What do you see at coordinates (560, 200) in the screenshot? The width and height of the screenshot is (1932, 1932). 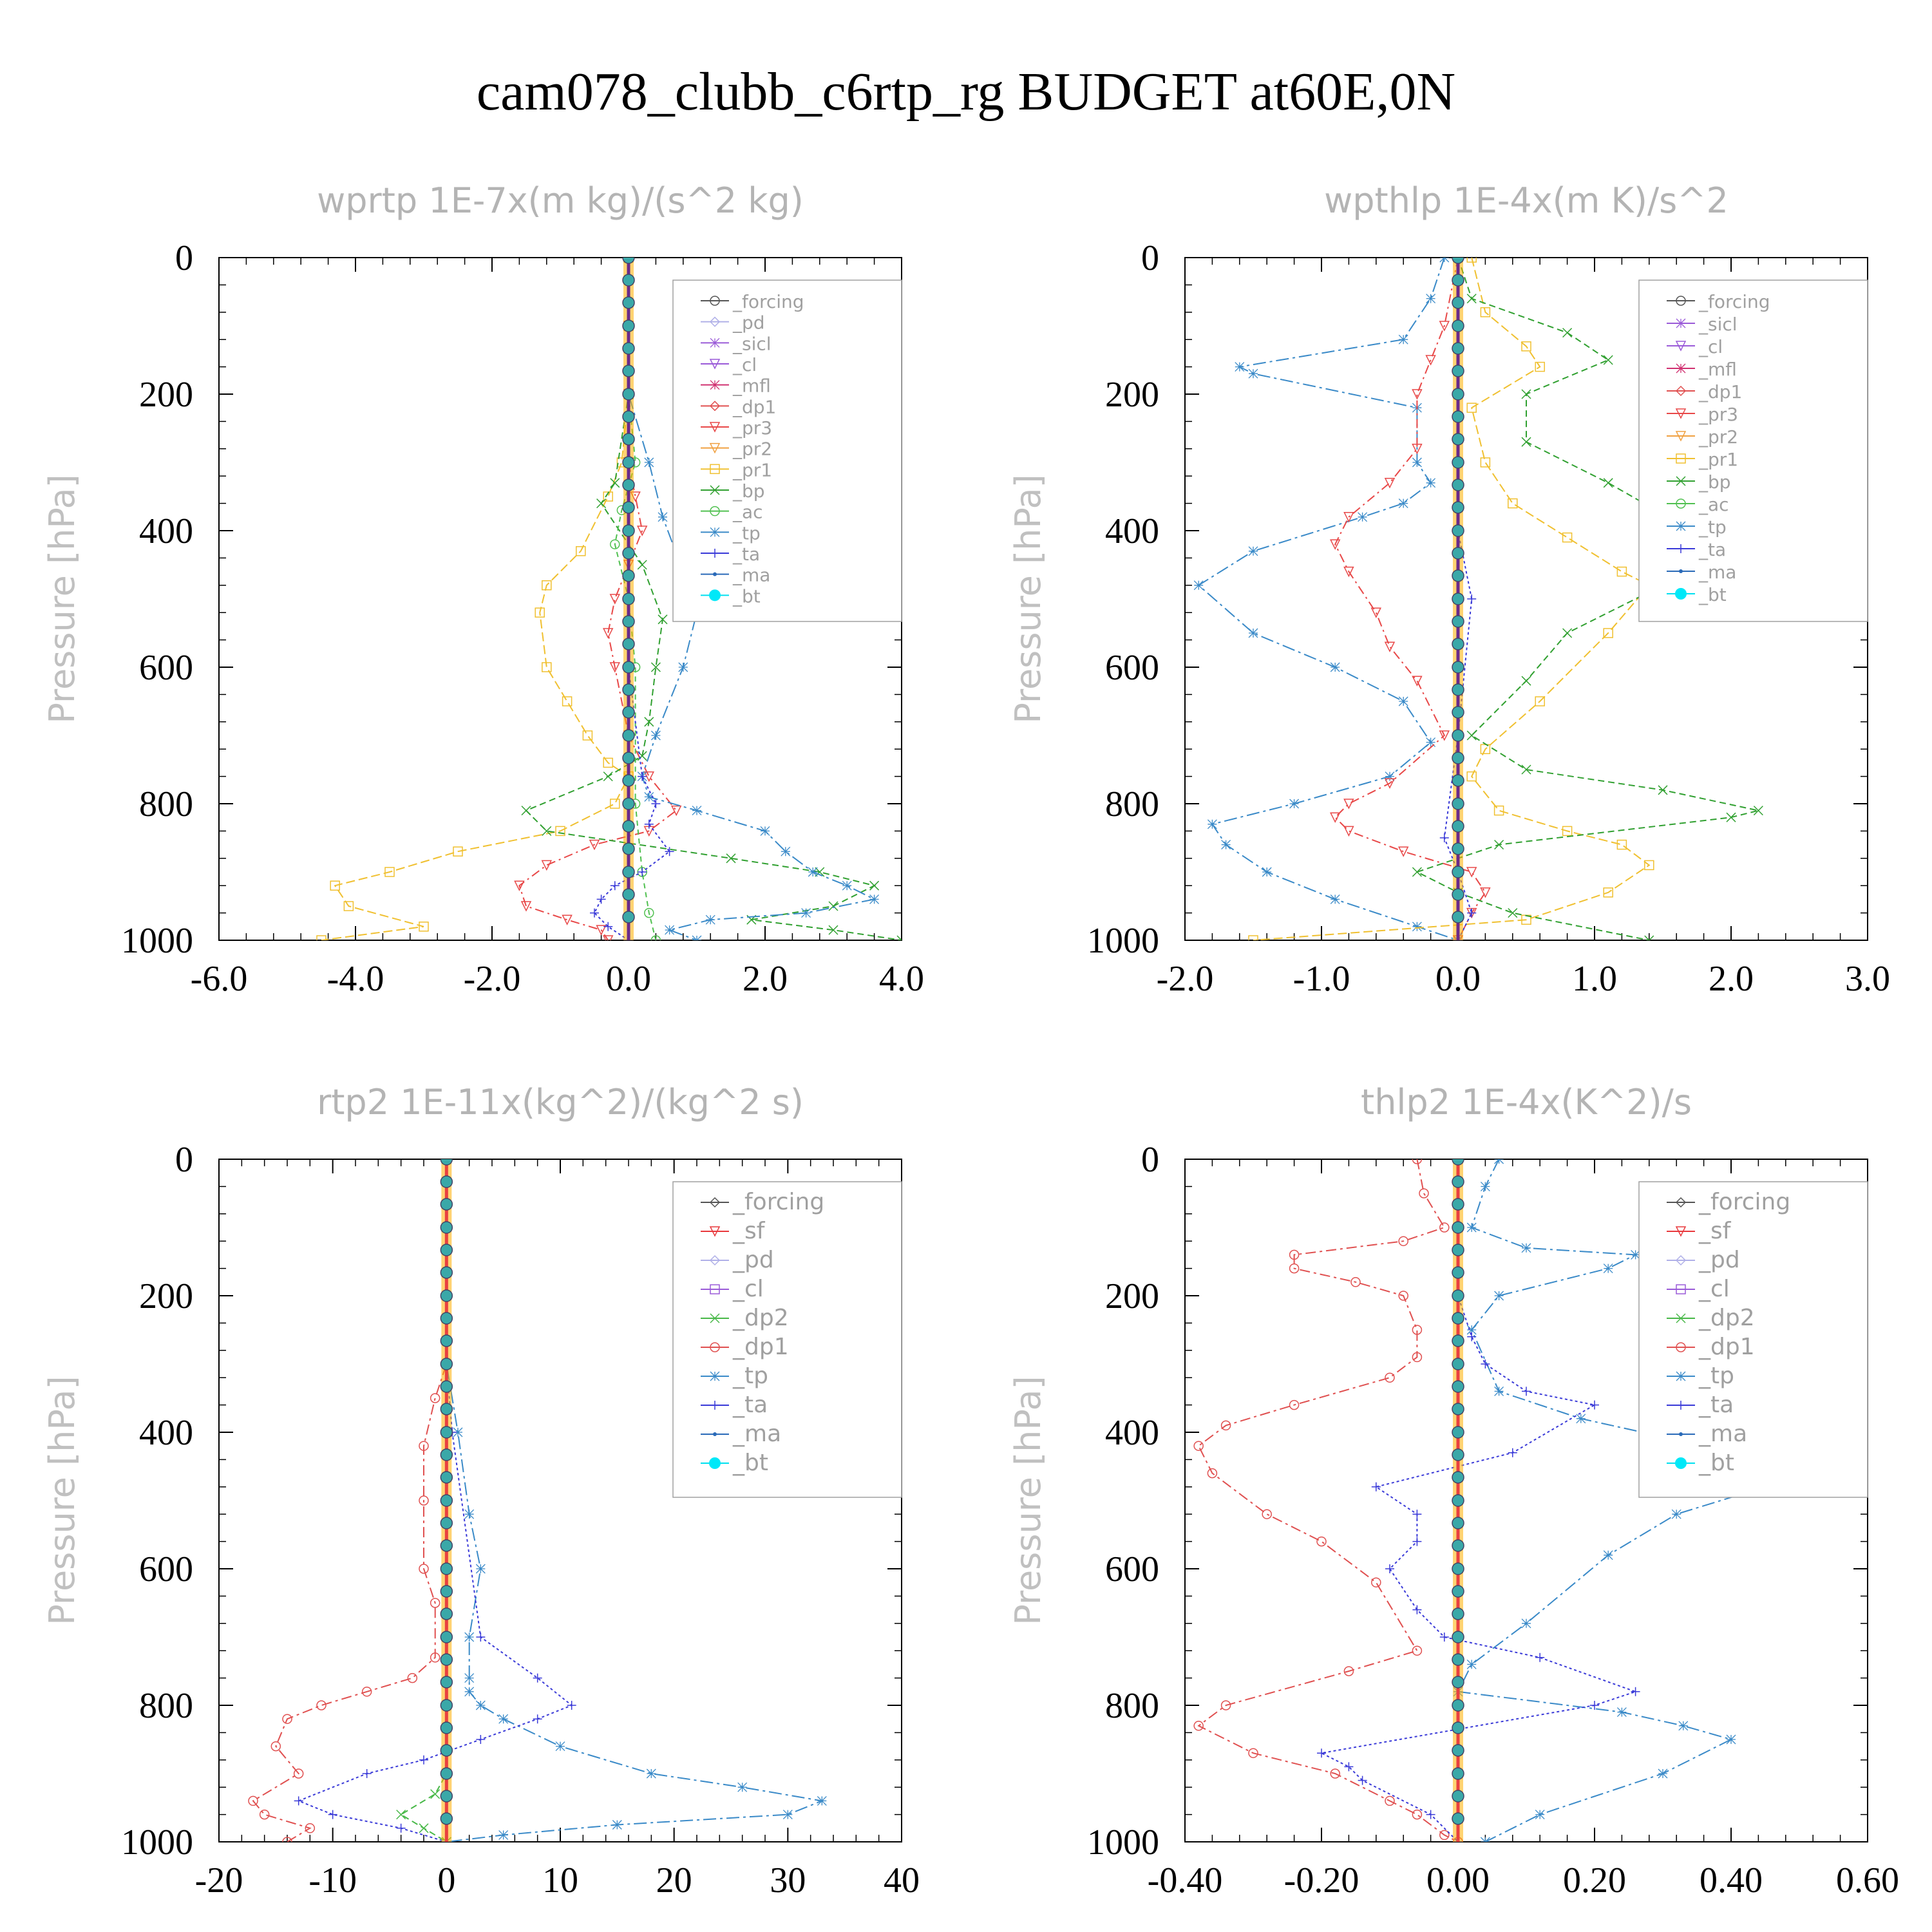 I see `panel-title: wprtp 1E-7x(m kg)/(s^2 kg)` at bounding box center [560, 200].